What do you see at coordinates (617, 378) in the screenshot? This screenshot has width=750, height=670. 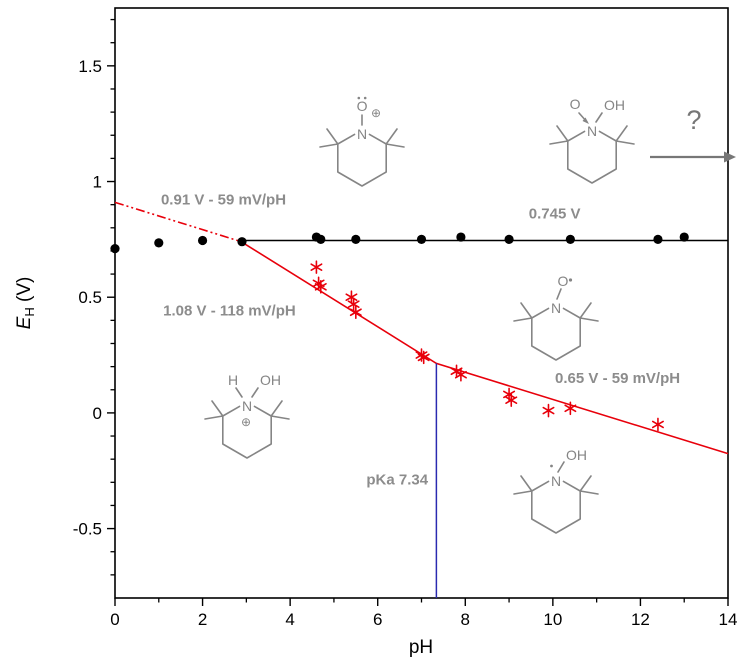 I see `annotation-lower-slope-label: 0.65 V - 59 mV/pH` at bounding box center [617, 378].